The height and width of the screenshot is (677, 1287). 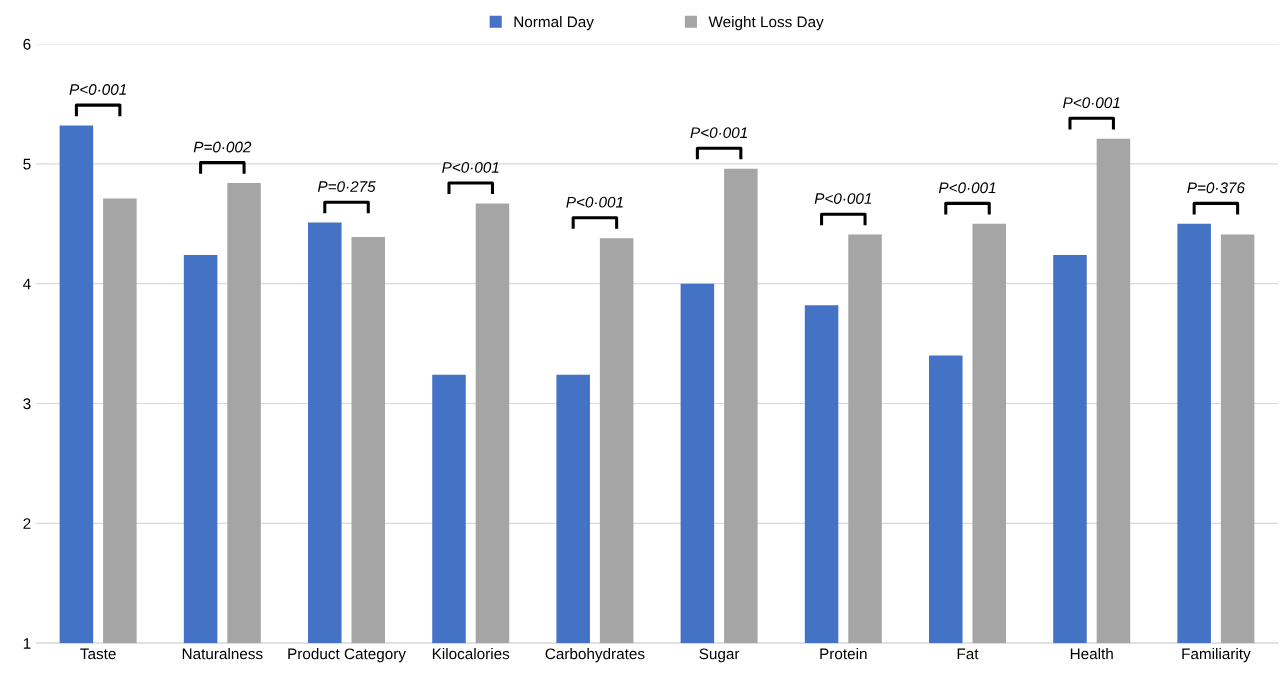 I want to click on x-tick-label: Naturalness, so click(x=222, y=654).